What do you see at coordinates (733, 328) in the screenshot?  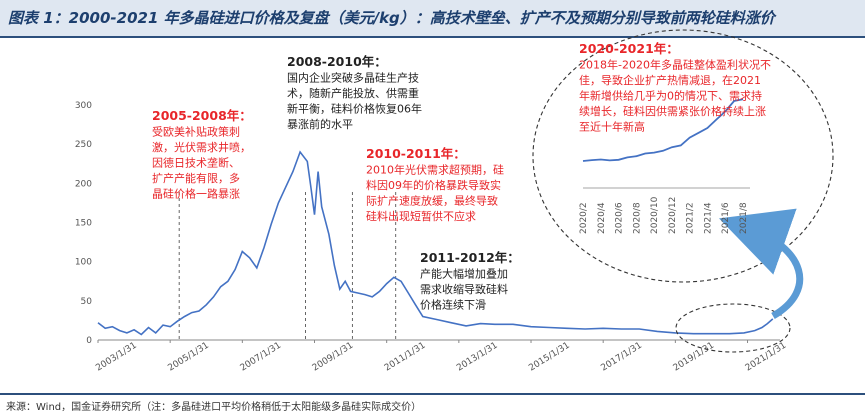 I see `highlight-ellipse-small` at bounding box center [733, 328].